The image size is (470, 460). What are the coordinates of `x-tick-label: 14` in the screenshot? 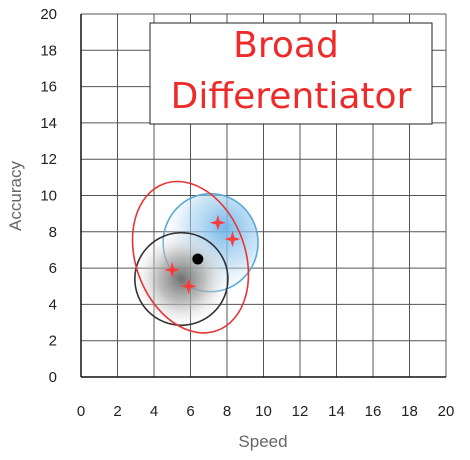 It's located at (336, 411).